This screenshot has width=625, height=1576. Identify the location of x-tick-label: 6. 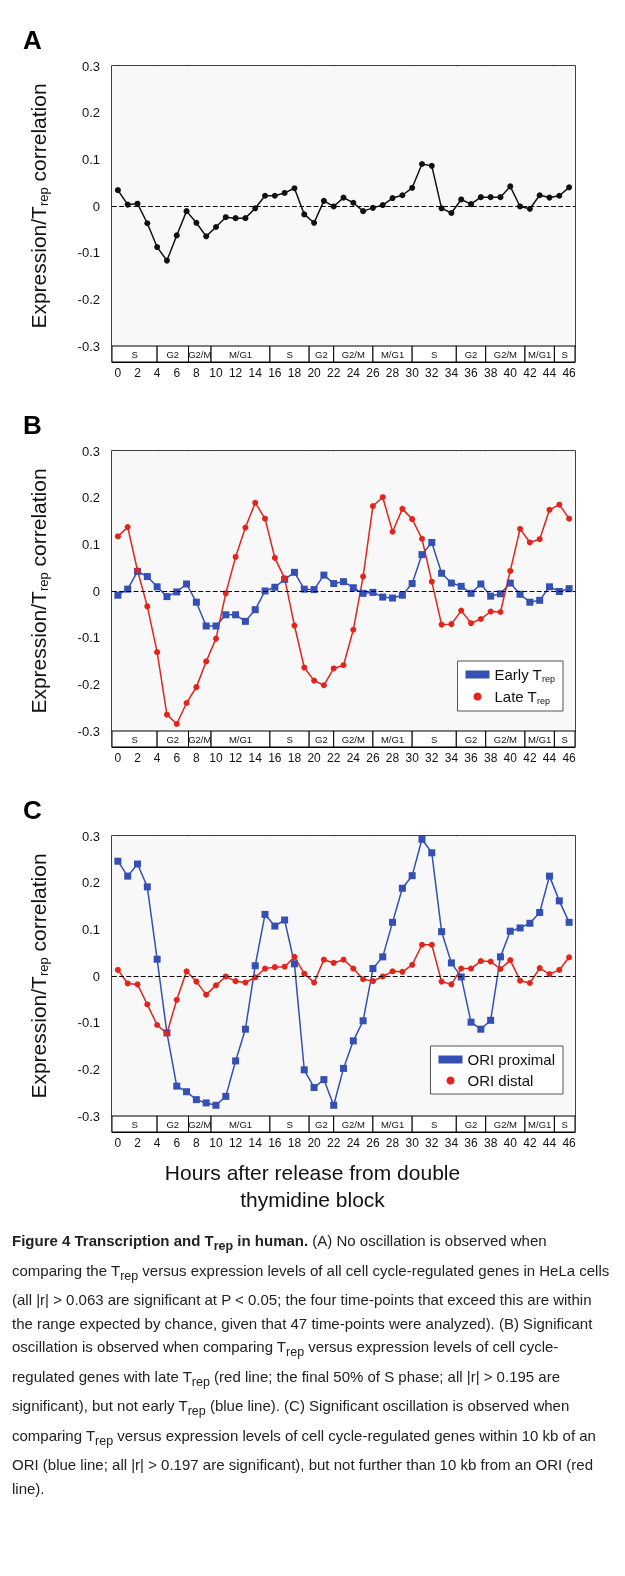
(177, 373).